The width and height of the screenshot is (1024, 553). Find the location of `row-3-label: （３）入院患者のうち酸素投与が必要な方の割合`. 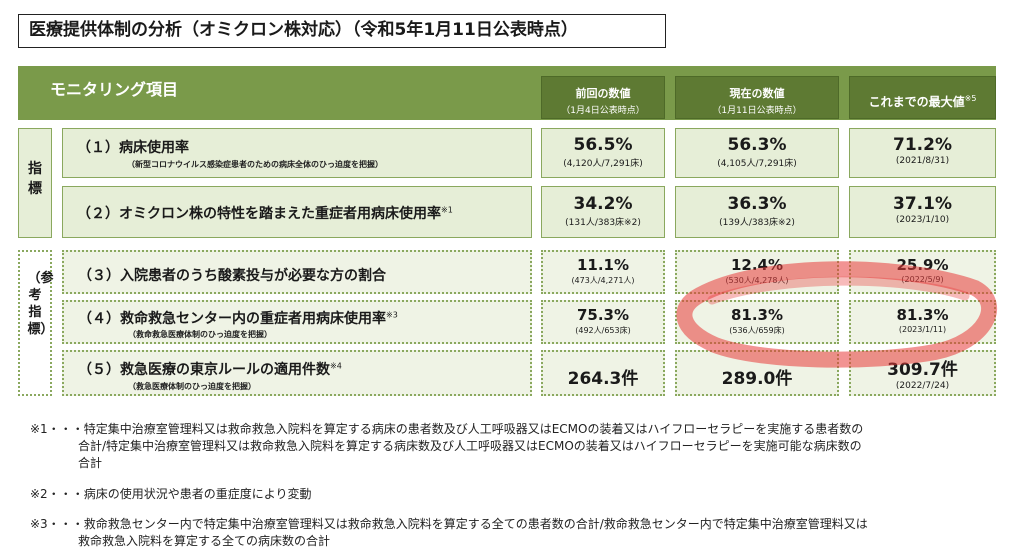

row-3-label: （３）入院患者のうち酸素投与が必要な方の割合 is located at coordinates (297, 272).